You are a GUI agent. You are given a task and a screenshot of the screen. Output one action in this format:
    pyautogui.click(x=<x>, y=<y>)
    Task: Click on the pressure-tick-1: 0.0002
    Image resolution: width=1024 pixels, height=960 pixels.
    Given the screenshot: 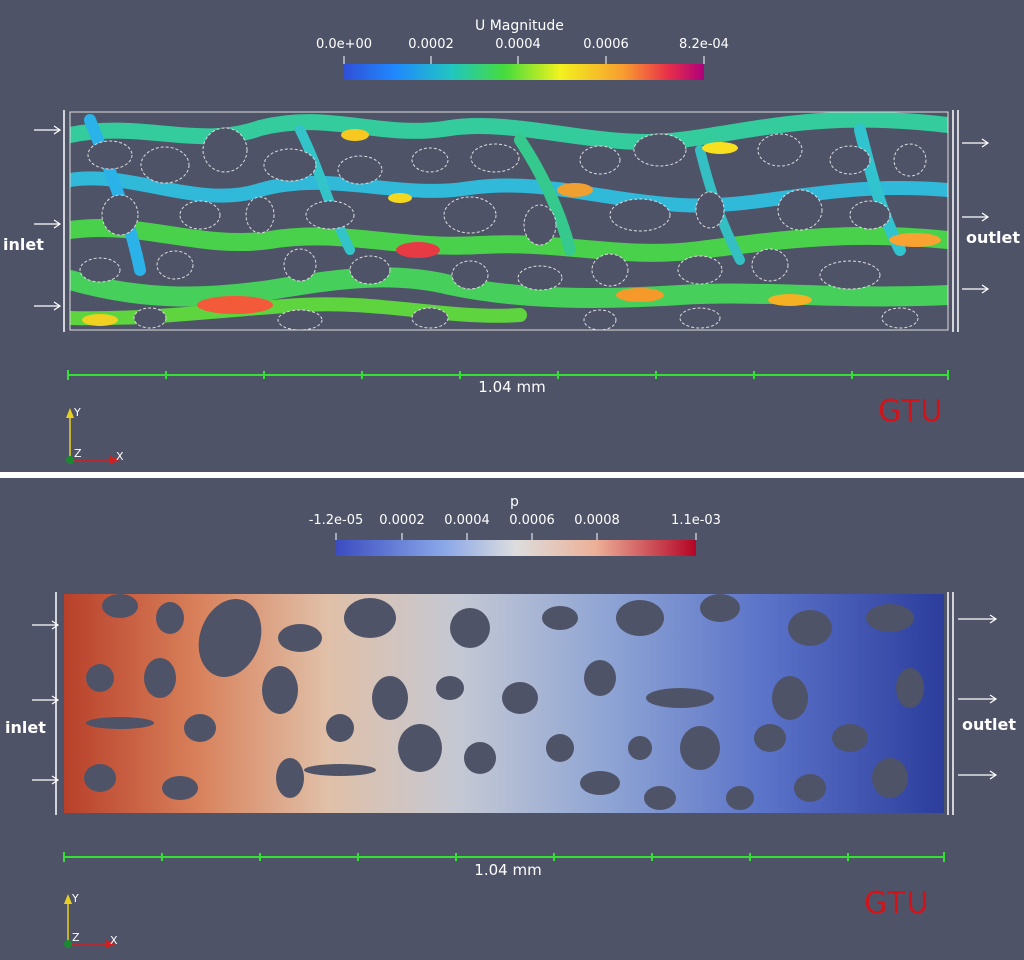 What is the action you would take?
    pyautogui.click(x=402, y=520)
    